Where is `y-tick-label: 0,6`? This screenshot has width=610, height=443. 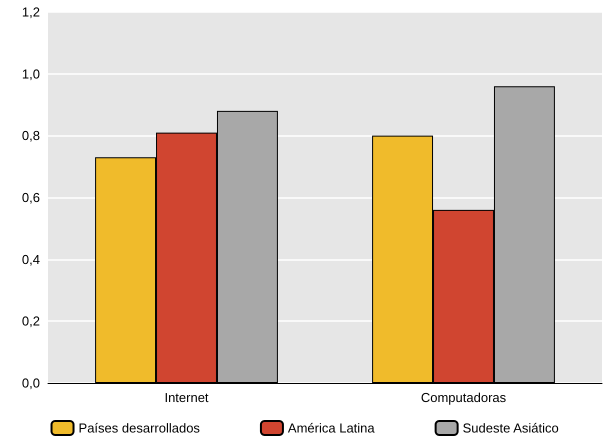
y-tick-label: 0,6 is located at coordinates (31, 197).